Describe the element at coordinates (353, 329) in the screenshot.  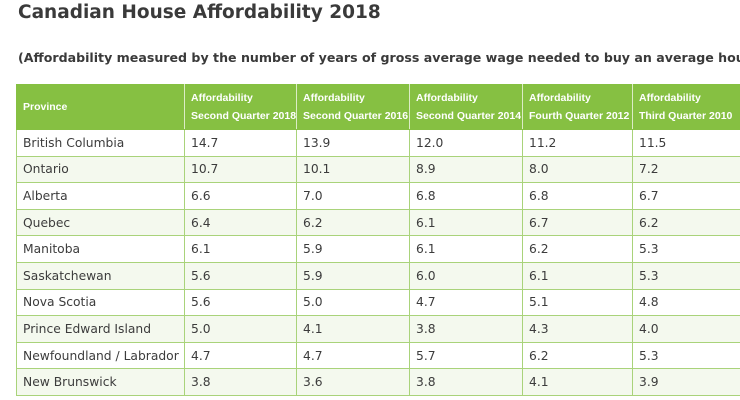
I see `cell-q2-2016: 4.1` at that location.